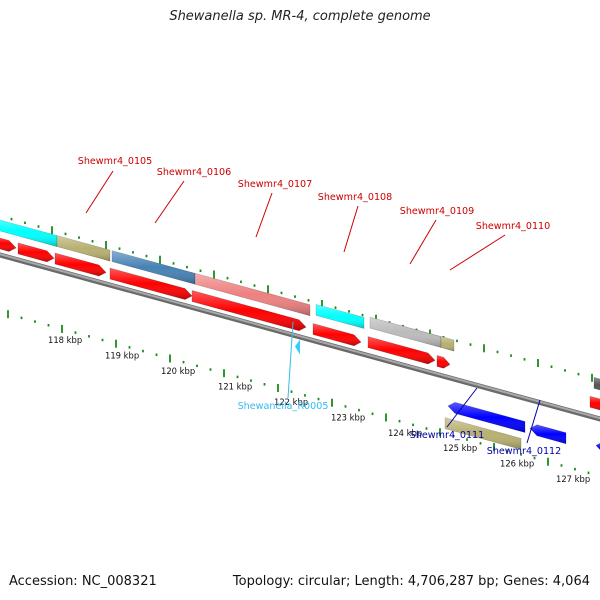 Image resolution: width=600 pixels, height=600 pixels. What do you see at coordinates (291, 402) in the screenshot?
I see `axis-tick-label: 122 kbp` at bounding box center [291, 402].